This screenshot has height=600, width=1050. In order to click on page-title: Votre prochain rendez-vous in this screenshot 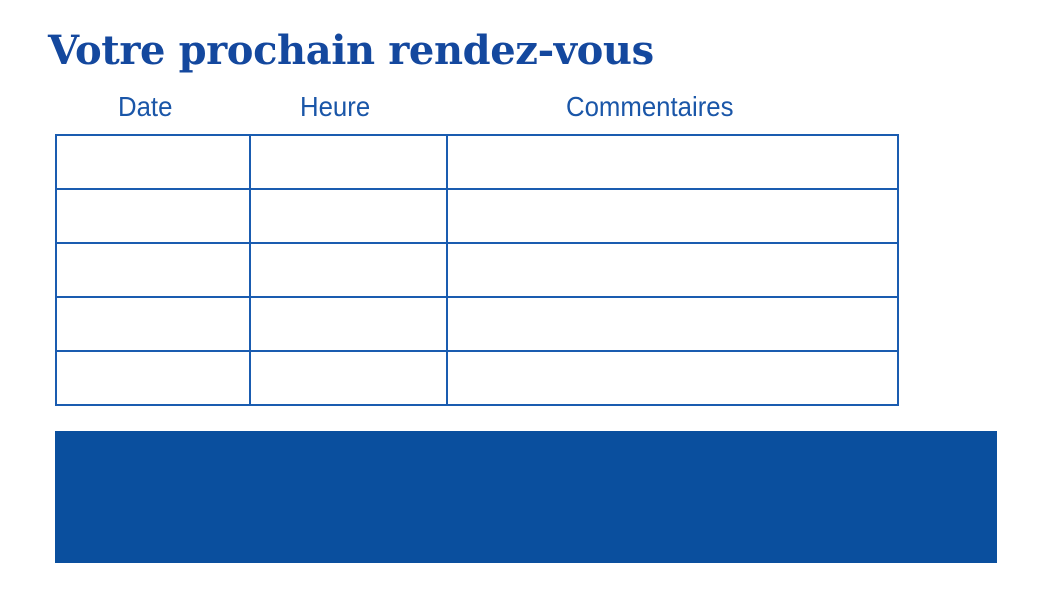, I will do `click(351, 50)`.